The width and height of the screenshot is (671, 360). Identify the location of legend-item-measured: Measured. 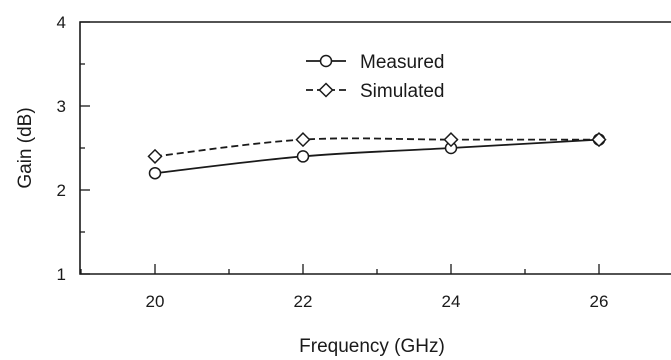
(375, 62).